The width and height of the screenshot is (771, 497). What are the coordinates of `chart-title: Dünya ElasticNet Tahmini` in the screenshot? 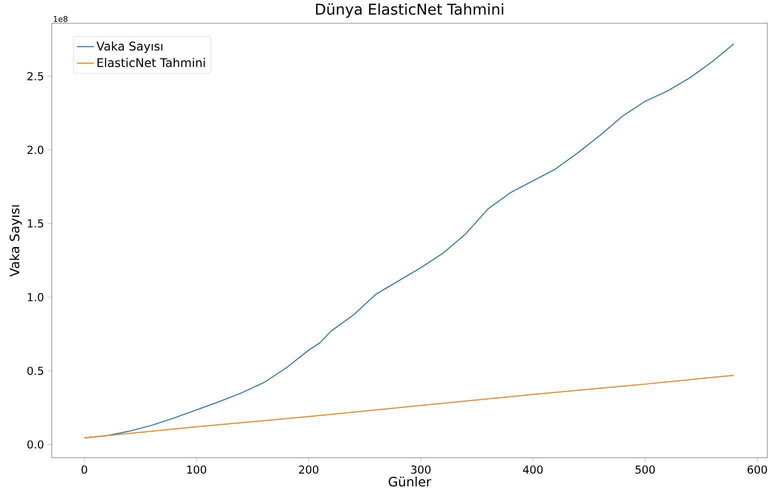 It's located at (410, 11).